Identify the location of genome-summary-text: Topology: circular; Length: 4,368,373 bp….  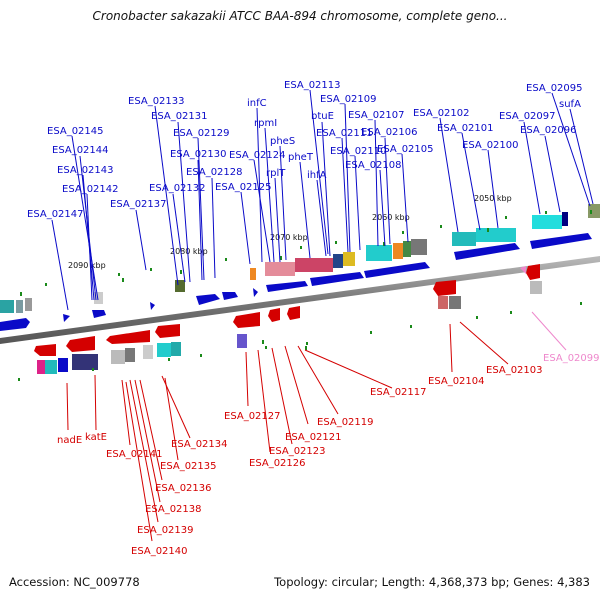
(432, 582).